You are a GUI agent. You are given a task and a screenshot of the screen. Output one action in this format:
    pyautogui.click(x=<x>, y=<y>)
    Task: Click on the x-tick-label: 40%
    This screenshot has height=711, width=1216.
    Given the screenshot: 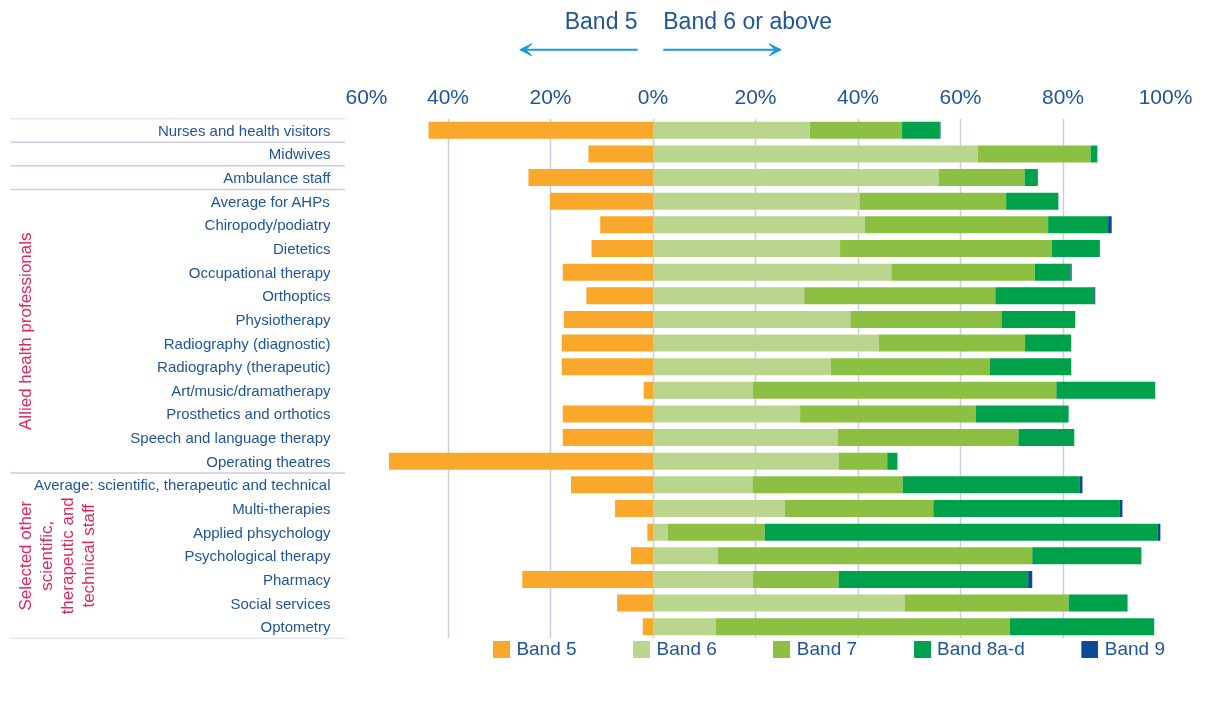 What is the action you would take?
    pyautogui.click(x=858, y=96)
    